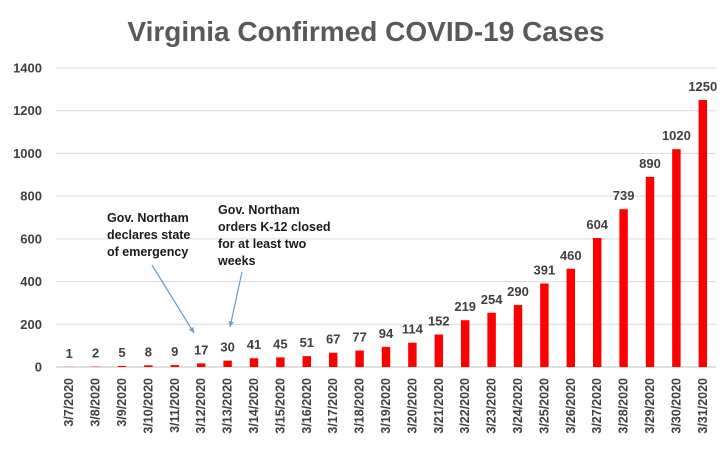 This screenshot has width=724, height=457. I want to click on x-tick-label: 3/31/2020, so click(703, 406).